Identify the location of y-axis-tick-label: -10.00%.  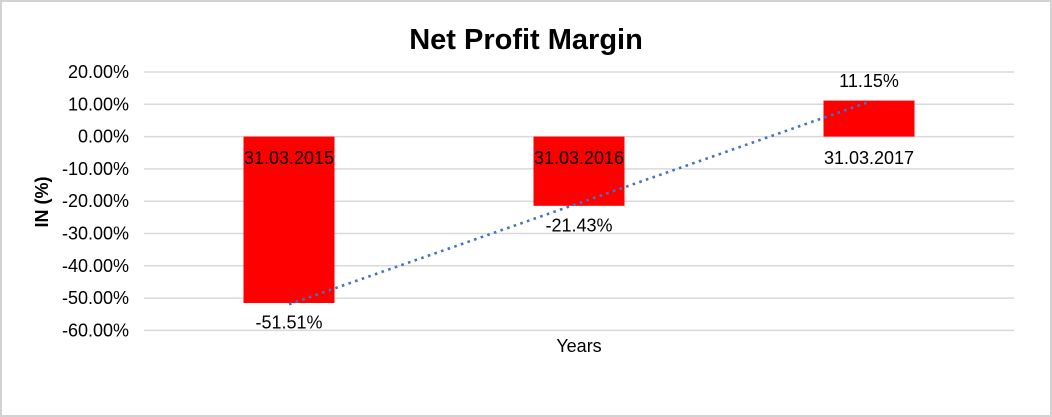
(95, 169).